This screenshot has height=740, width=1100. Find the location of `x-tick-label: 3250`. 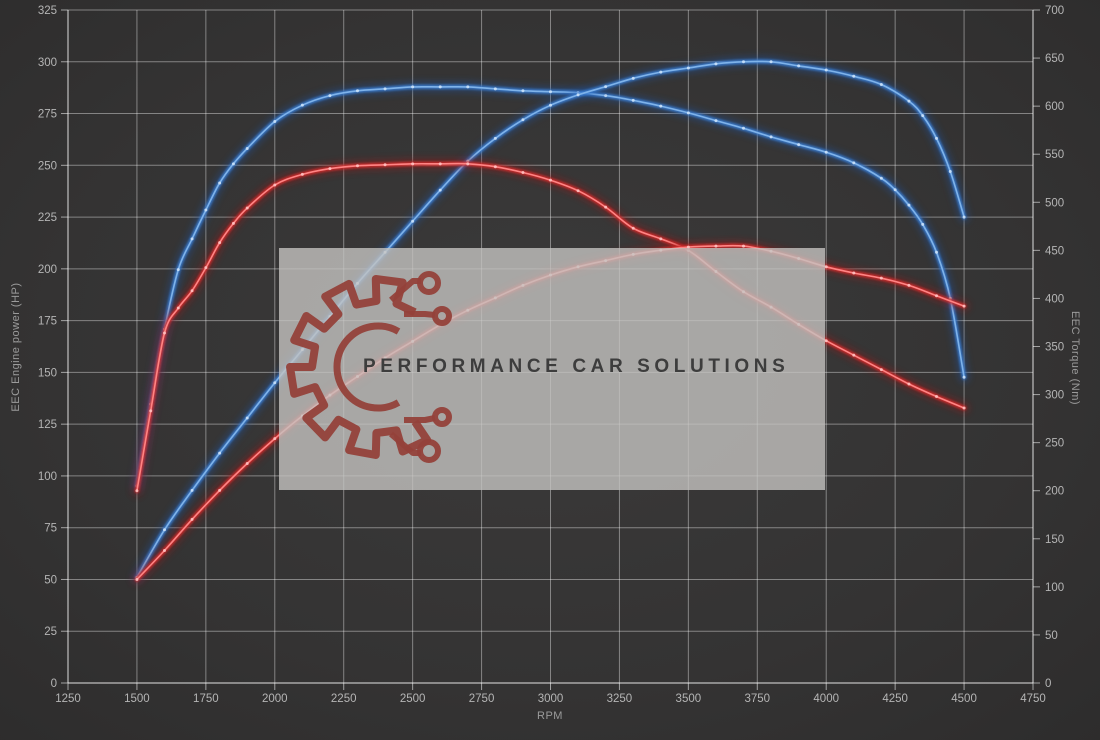

x-tick-label: 3250 is located at coordinates (620, 699).